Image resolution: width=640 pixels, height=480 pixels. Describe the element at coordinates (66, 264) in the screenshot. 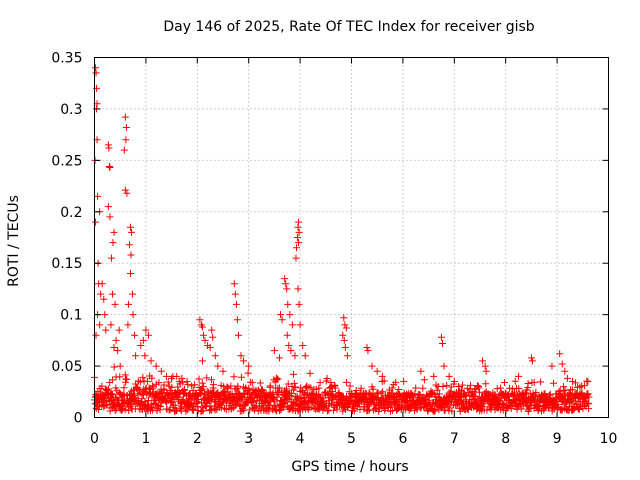

I see `y-tick-label: 0.15` at that location.